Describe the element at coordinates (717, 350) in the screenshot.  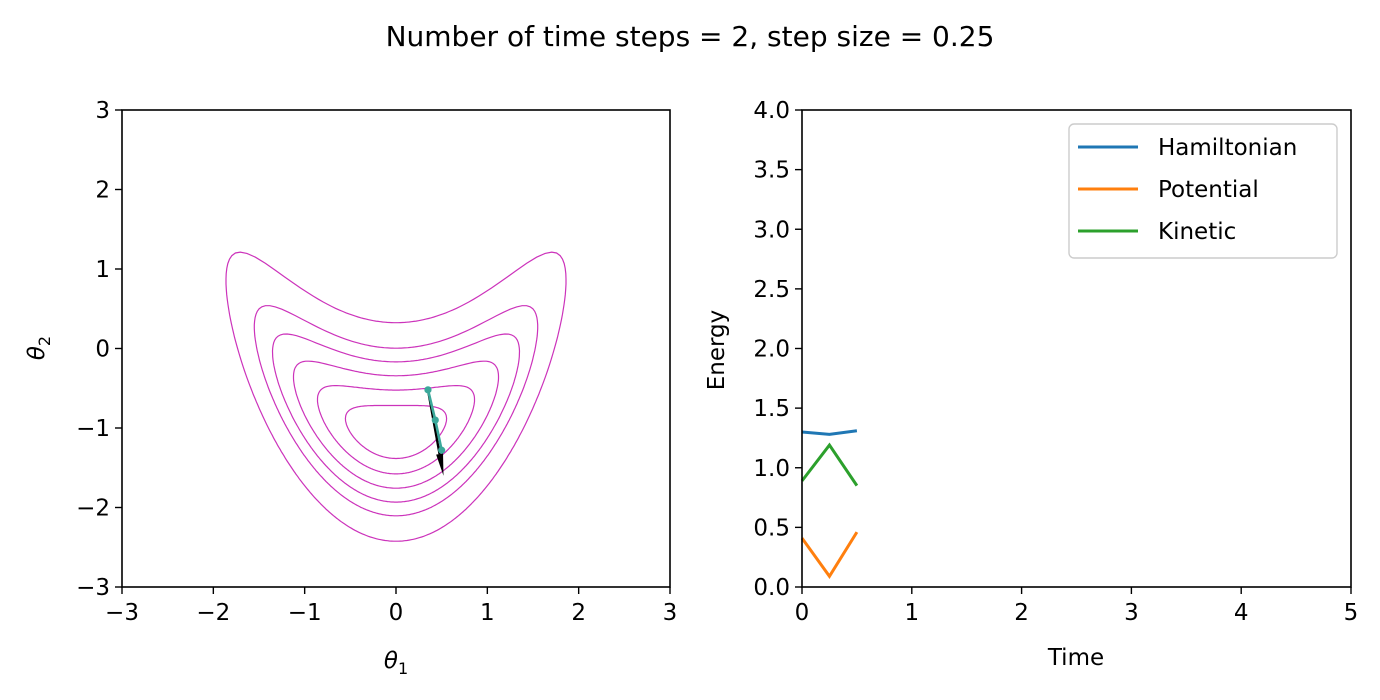
I see `energy-y-axis-label: Energy` at that location.